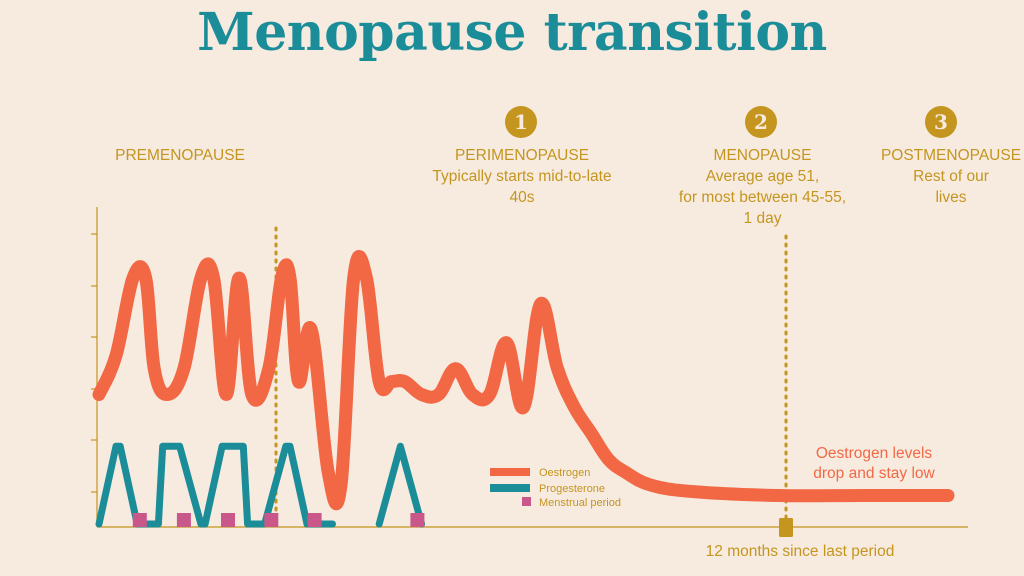 This screenshot has height=576, width=1024. Describe the element at coordinates (510, 472) in the screenshot. I see `legend-swatch-oestrogen` at that location.